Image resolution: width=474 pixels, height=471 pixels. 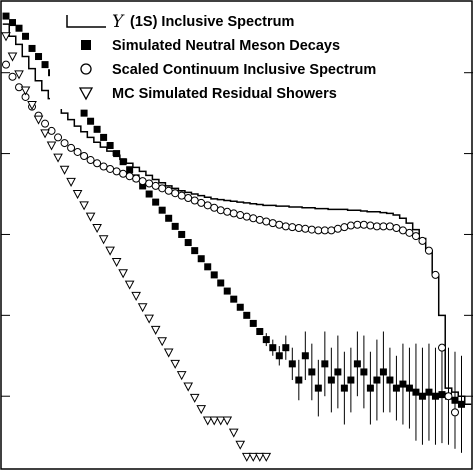 What do you see at coordinates (86, 94) in the screenshot?
I see `legend-marker-triangle` at bounding box center [86, 94].